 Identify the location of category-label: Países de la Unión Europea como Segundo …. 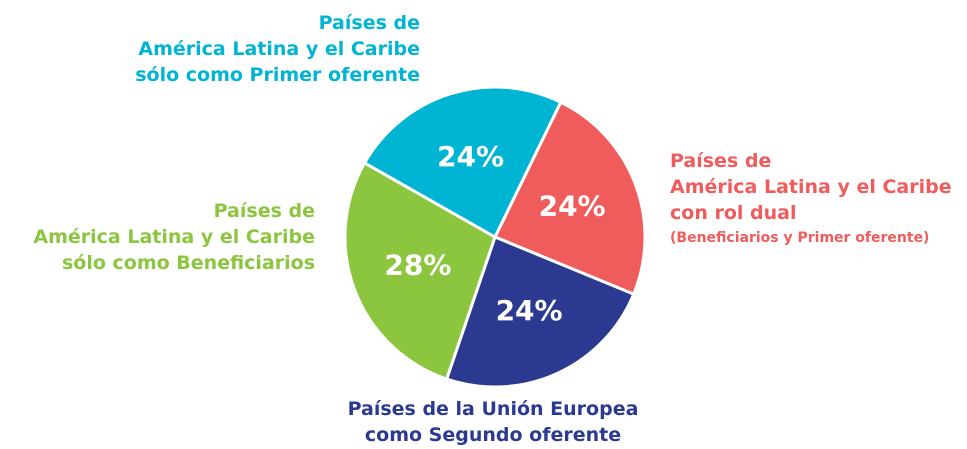
(493, 422).